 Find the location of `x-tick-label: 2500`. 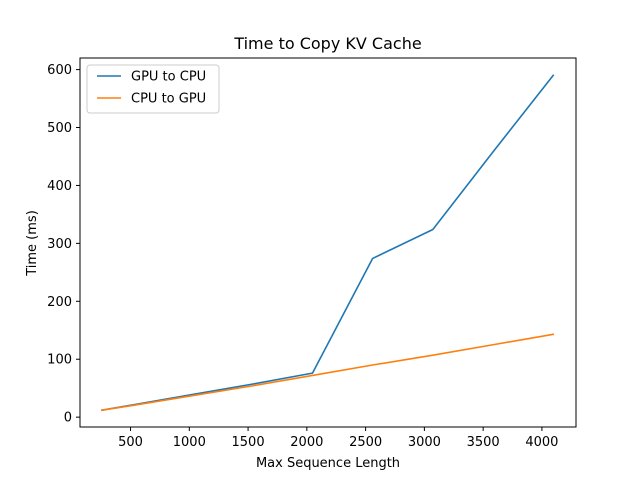

x-tick-label: 2500 is located at coordinates (365, 442).